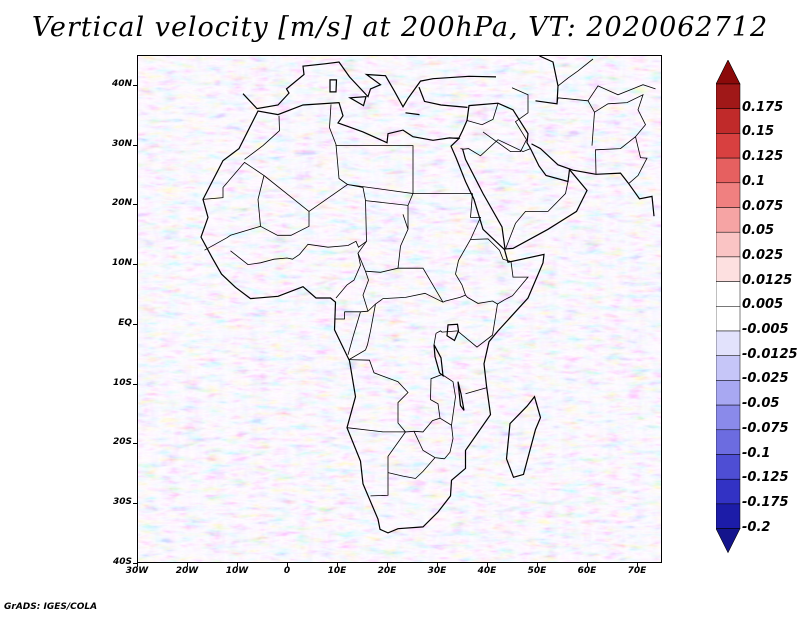 The image size is (800, 618). What do you see at coordinates (765, 329) in the screenshot?
I see `colorbar-label: -0.005` at bounding box center [765, 329].